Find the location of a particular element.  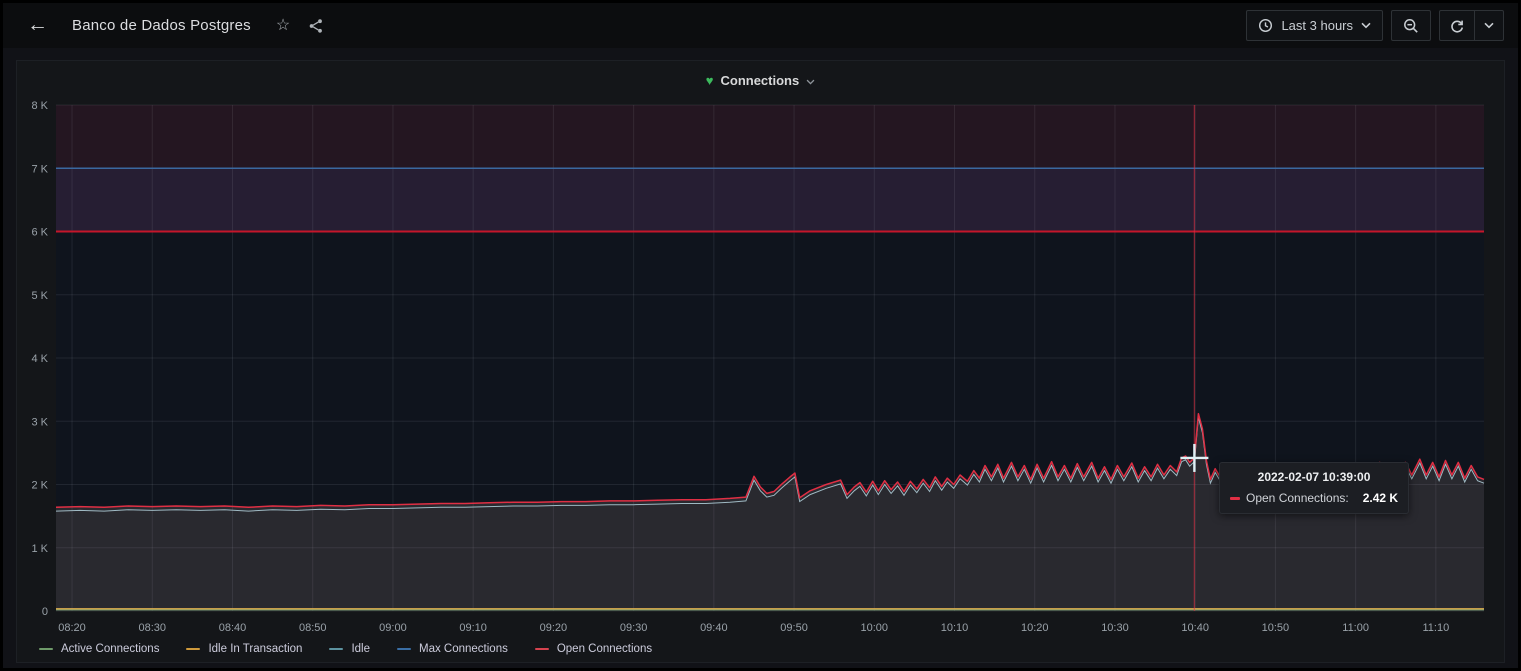

x-axis-tick-label: 11:00 is located at coordinates (1355, 628).